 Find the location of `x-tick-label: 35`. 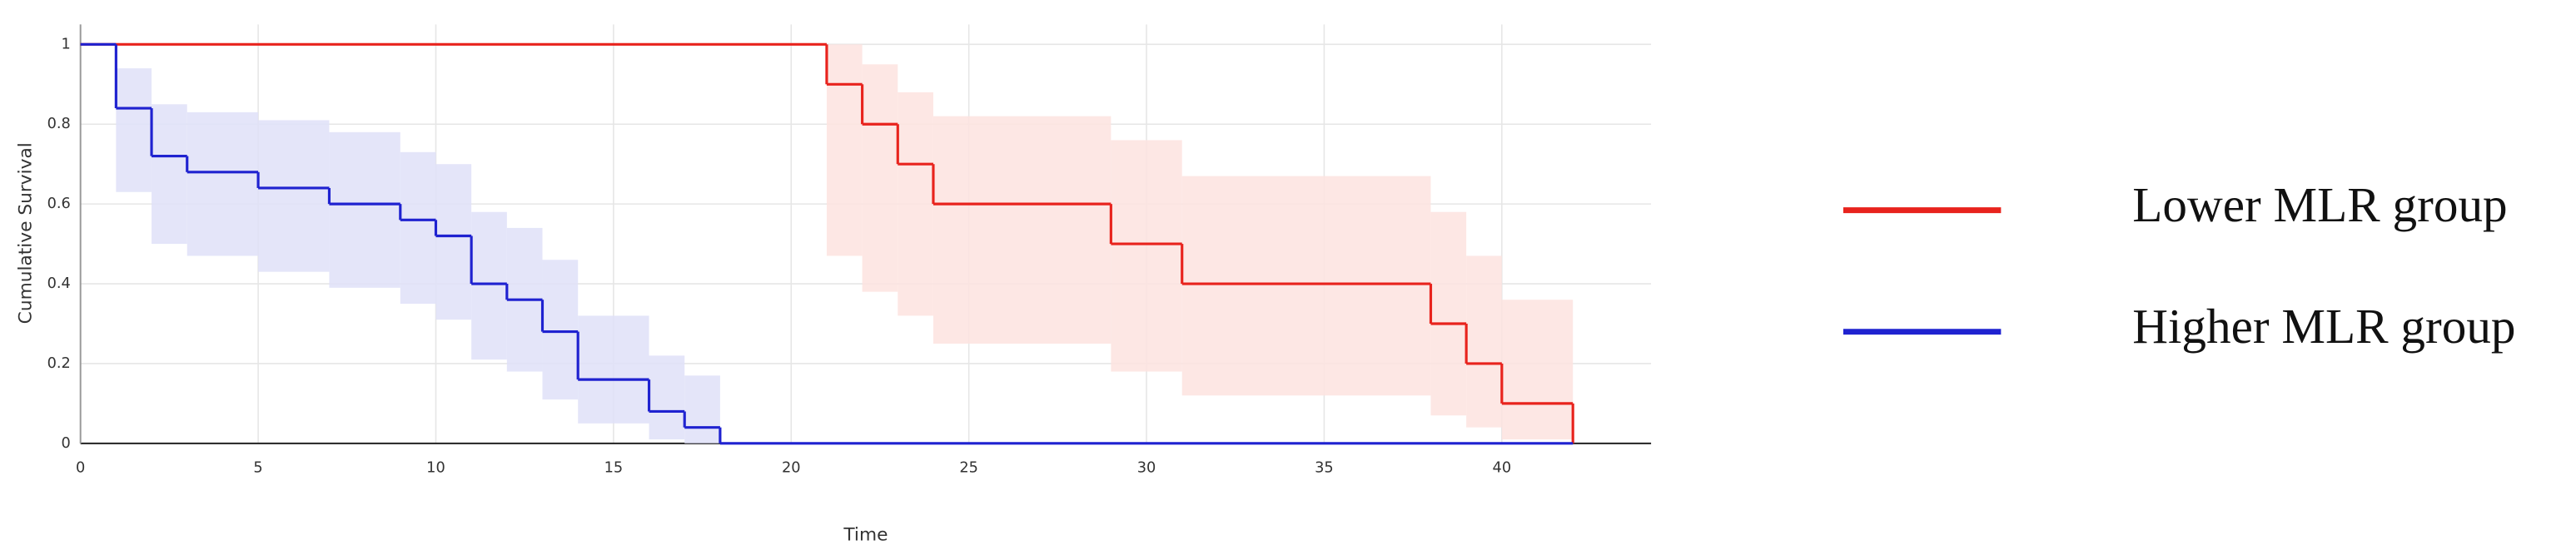

x-tick-label: 35 is located at coordinates (1324, 468).